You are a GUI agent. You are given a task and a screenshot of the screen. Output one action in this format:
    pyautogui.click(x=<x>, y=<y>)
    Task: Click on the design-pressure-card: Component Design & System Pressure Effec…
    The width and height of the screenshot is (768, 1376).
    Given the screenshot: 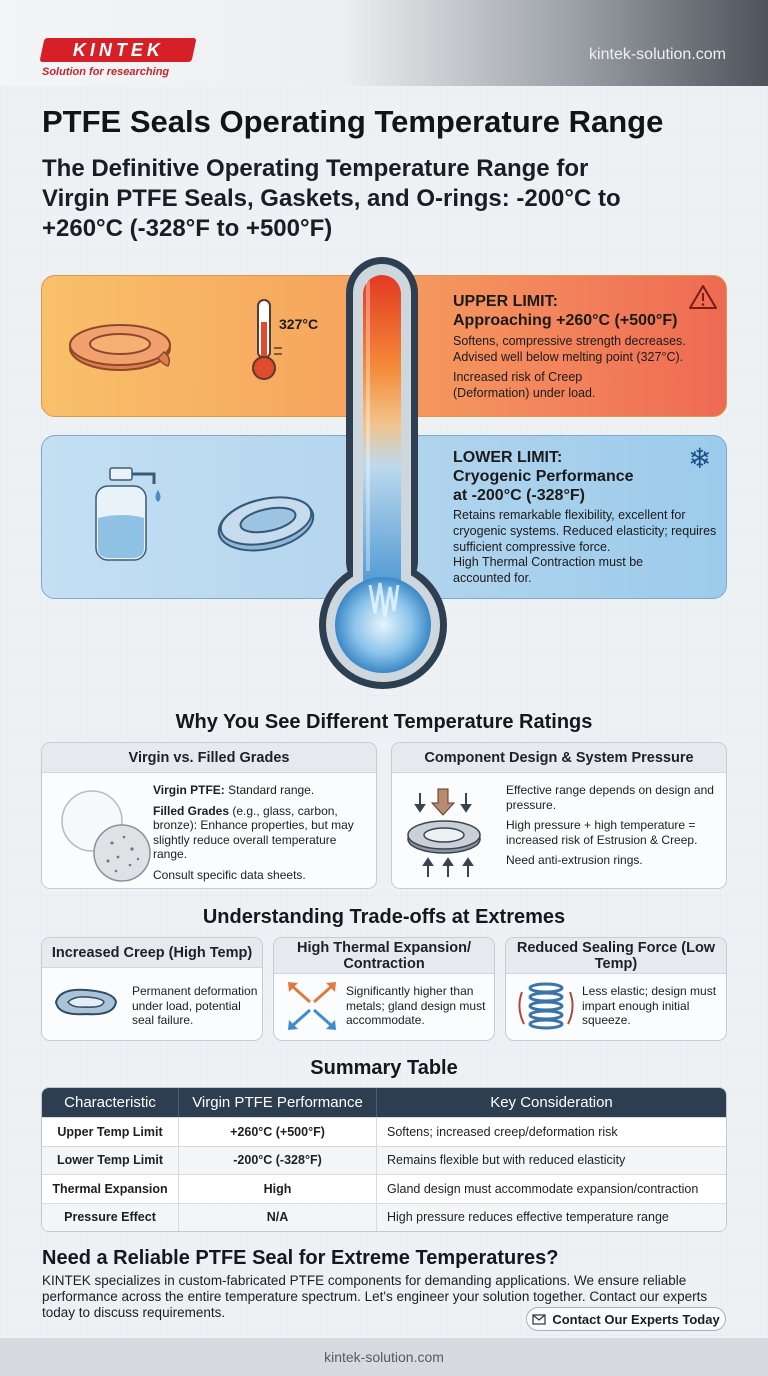 What is the action you would take?
    pyautogui.click(x=559, y=815)
    